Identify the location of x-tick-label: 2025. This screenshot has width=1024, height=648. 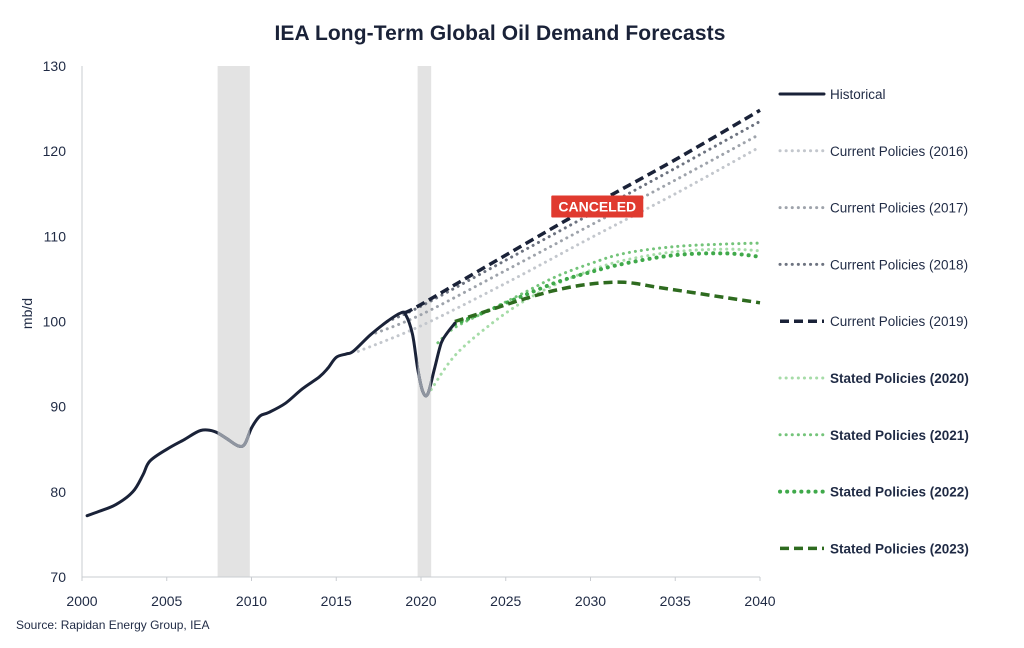
(505, 601).